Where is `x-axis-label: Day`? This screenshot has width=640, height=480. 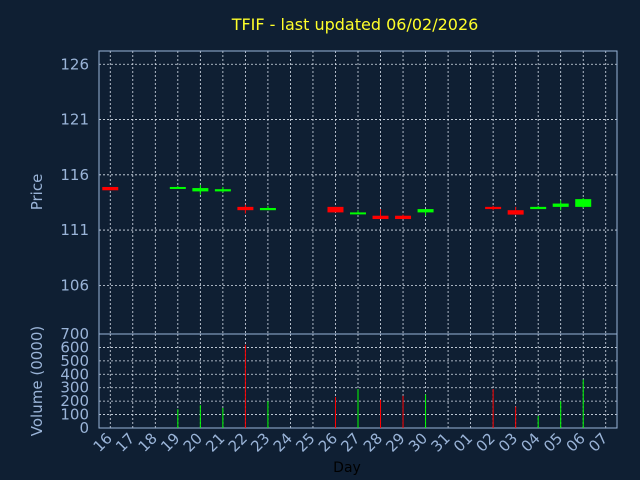 x-axis-label: Day is located at coordinates (347, 468).